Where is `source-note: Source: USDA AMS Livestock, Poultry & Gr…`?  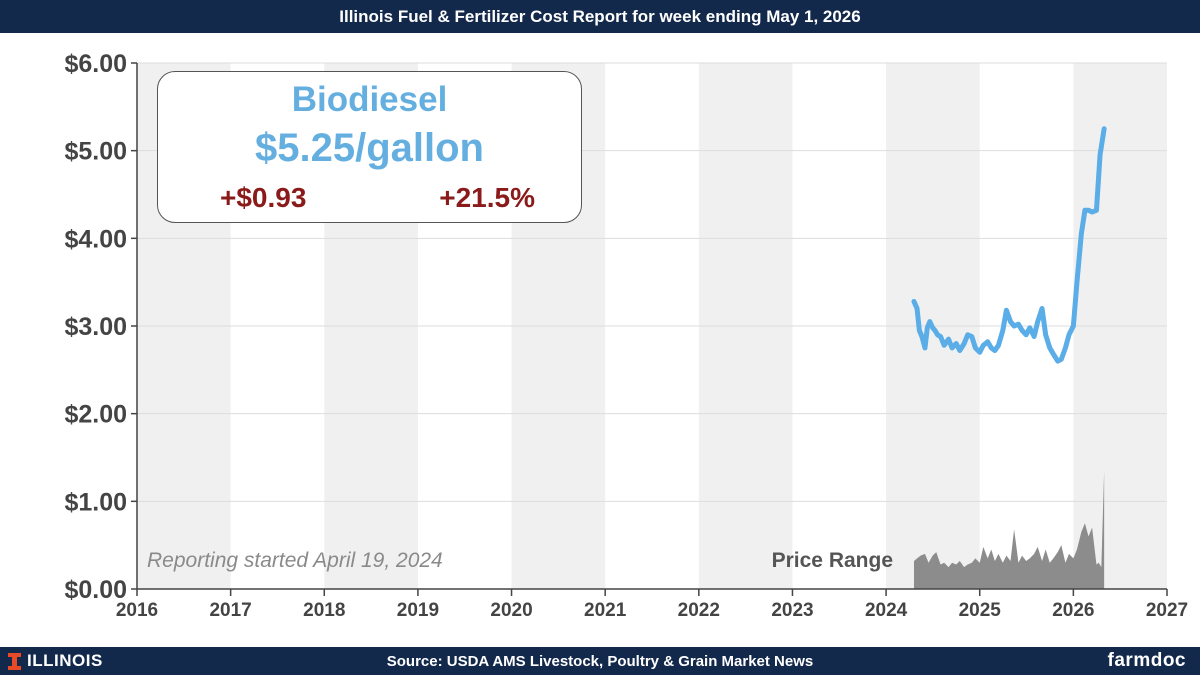
source-note: Source: USDA AMS Livestock, Poultry & Gr… is located at coordinates (600, 661).